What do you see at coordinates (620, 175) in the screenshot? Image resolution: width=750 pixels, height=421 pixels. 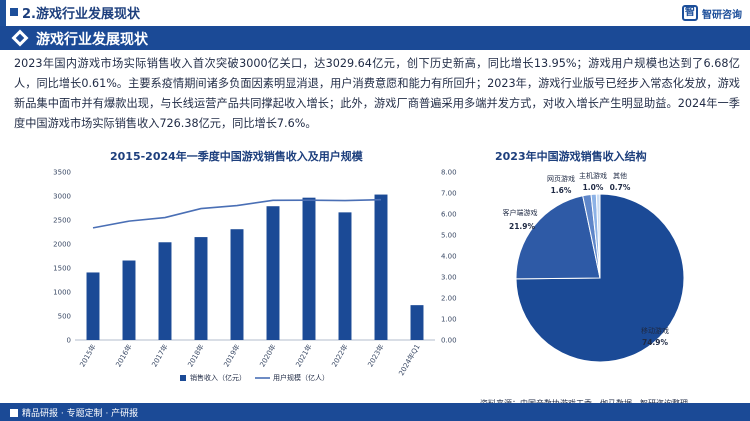 I see `pie-slice-label: 其他` at bounding box center [620, 175].